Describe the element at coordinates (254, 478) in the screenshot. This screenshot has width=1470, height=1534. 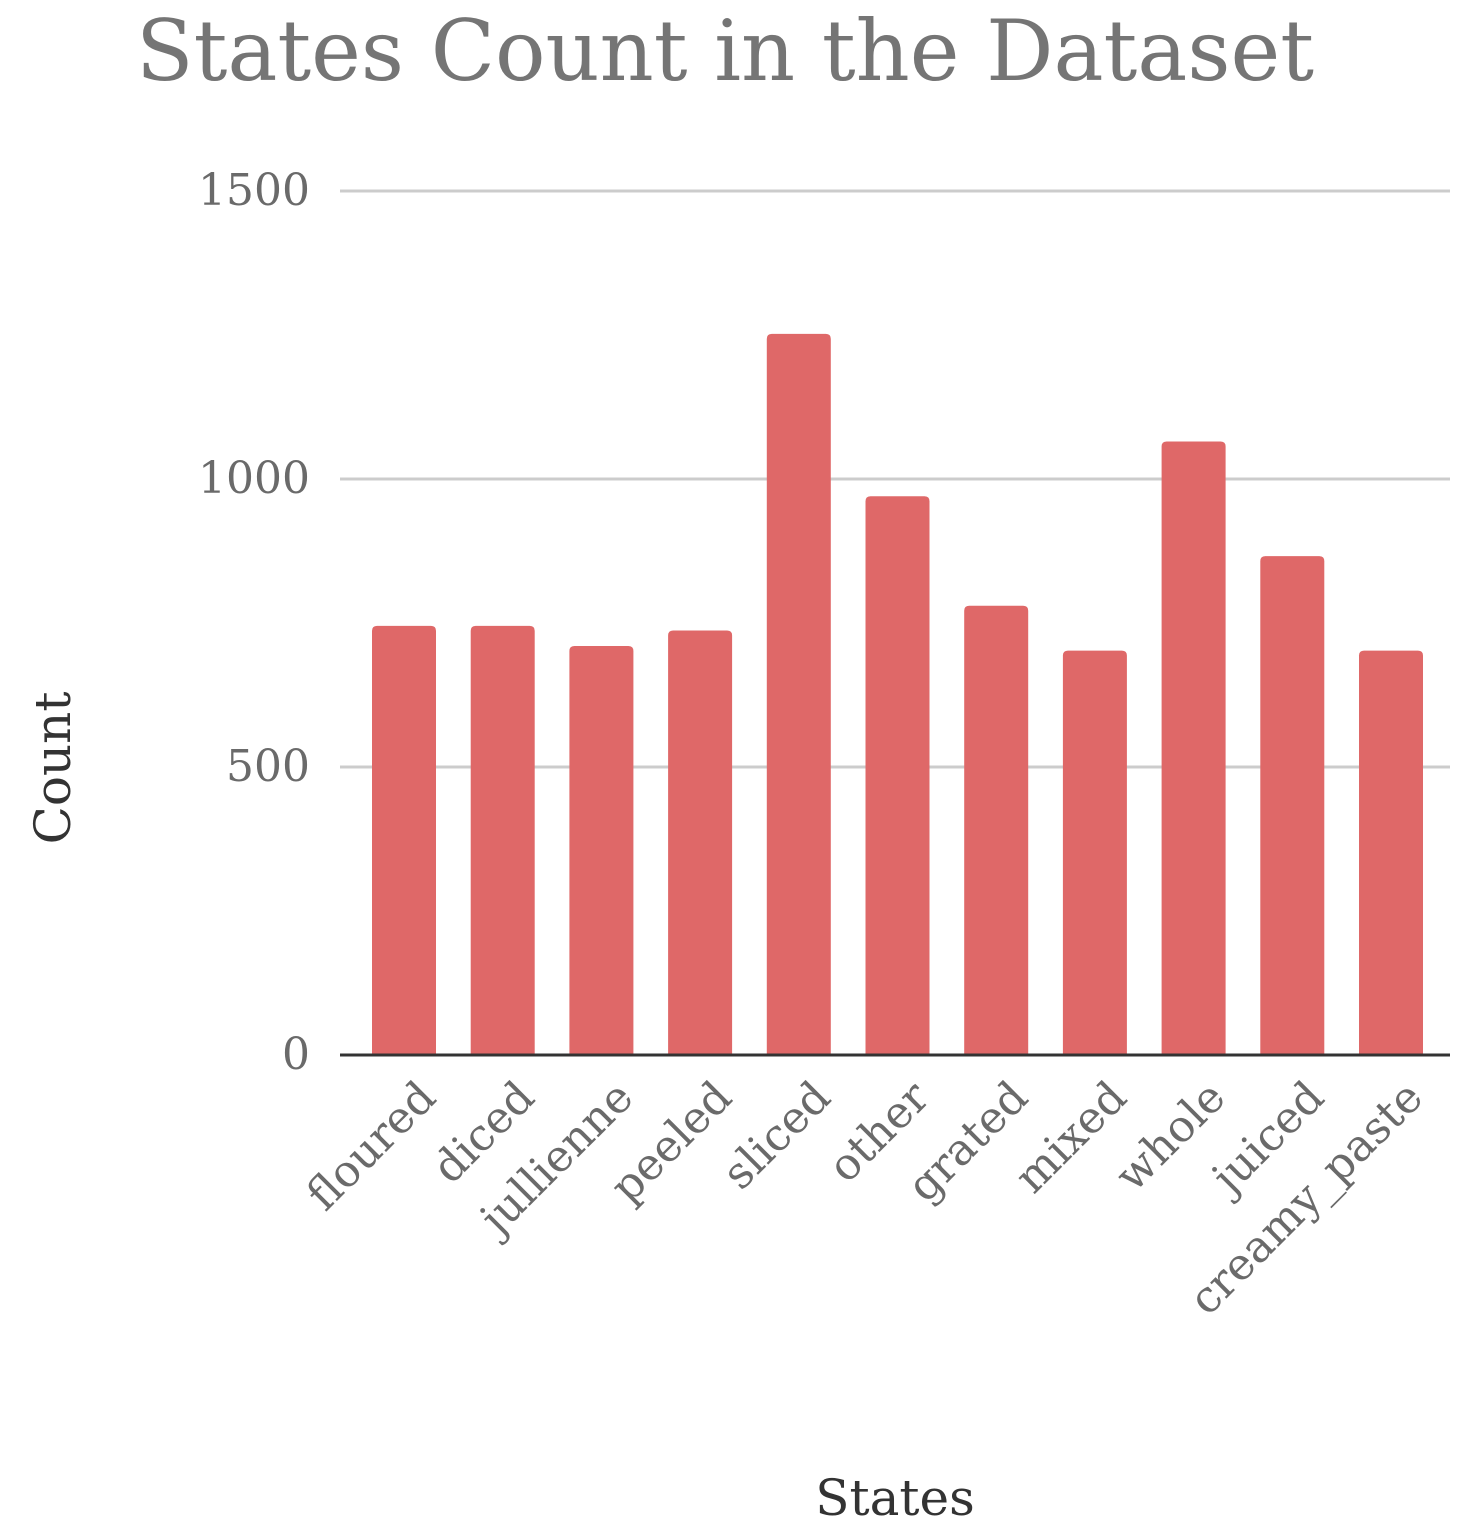
I see `y-tick-label: 1000` at that location.